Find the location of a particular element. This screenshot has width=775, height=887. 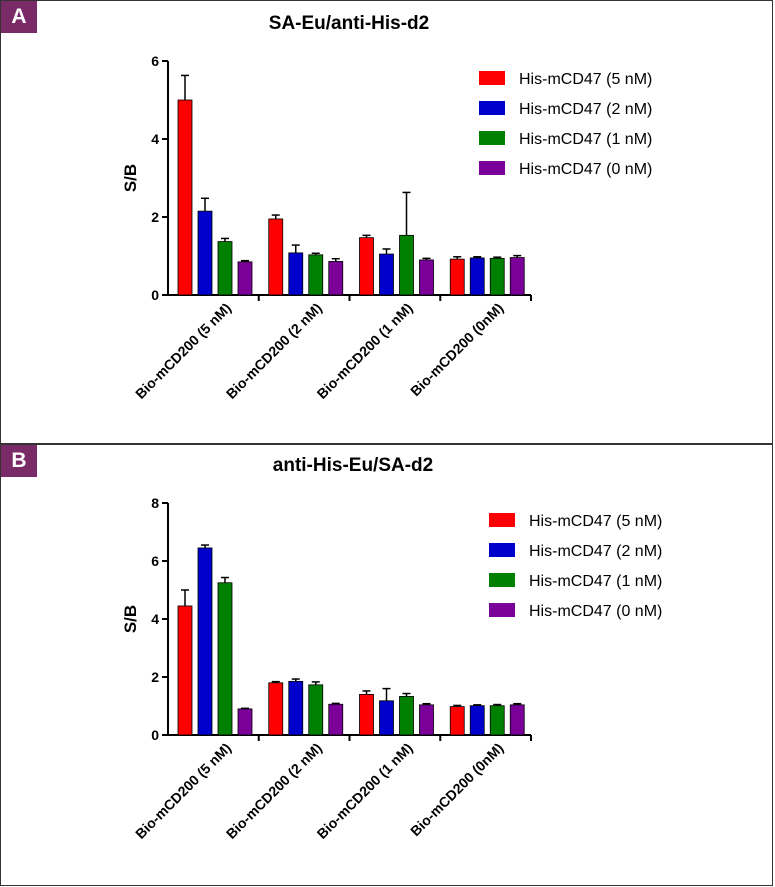

chart-title: SA-Eu/anti-His-d2 is located at coordinates (349, 23).